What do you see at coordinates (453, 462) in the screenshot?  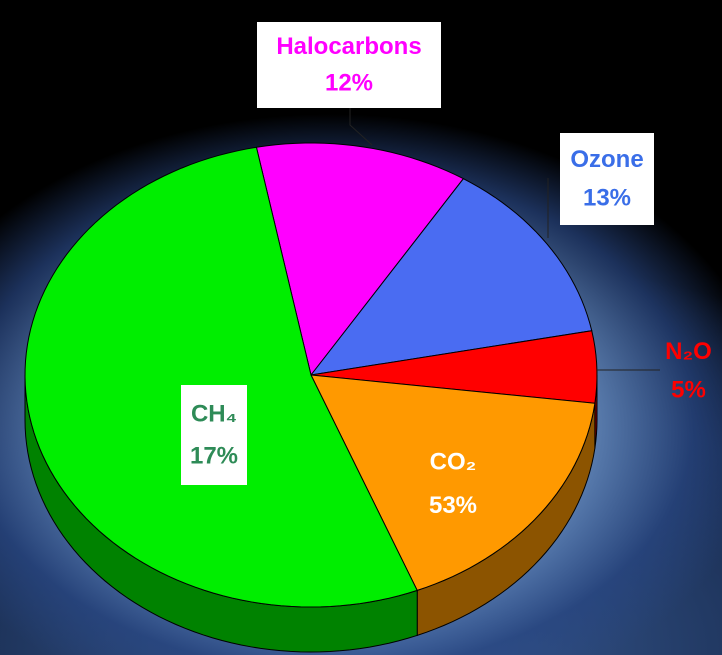 I see `slice-label: CO₂` at bounding box center [453, 462].